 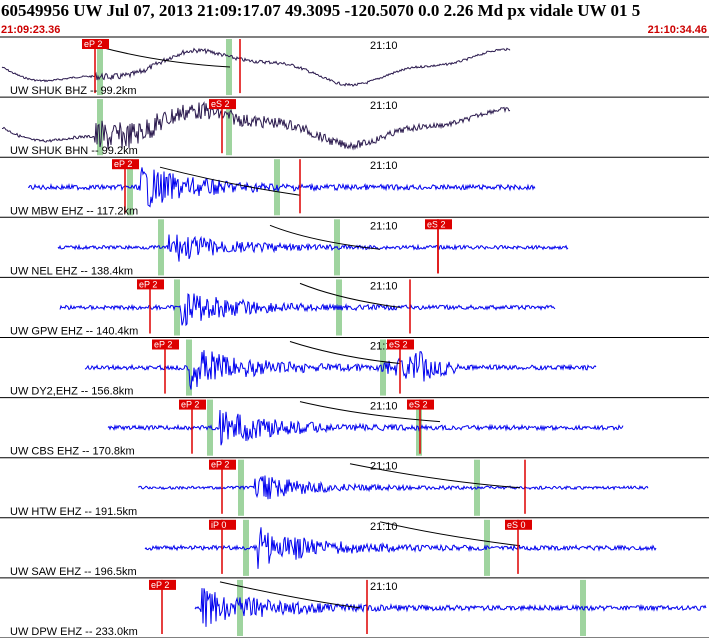 What do you see at coordinates (218, 525) in the screenshot?
I see `phase-pick-label: iP 0` at bounding box center [218, 525].